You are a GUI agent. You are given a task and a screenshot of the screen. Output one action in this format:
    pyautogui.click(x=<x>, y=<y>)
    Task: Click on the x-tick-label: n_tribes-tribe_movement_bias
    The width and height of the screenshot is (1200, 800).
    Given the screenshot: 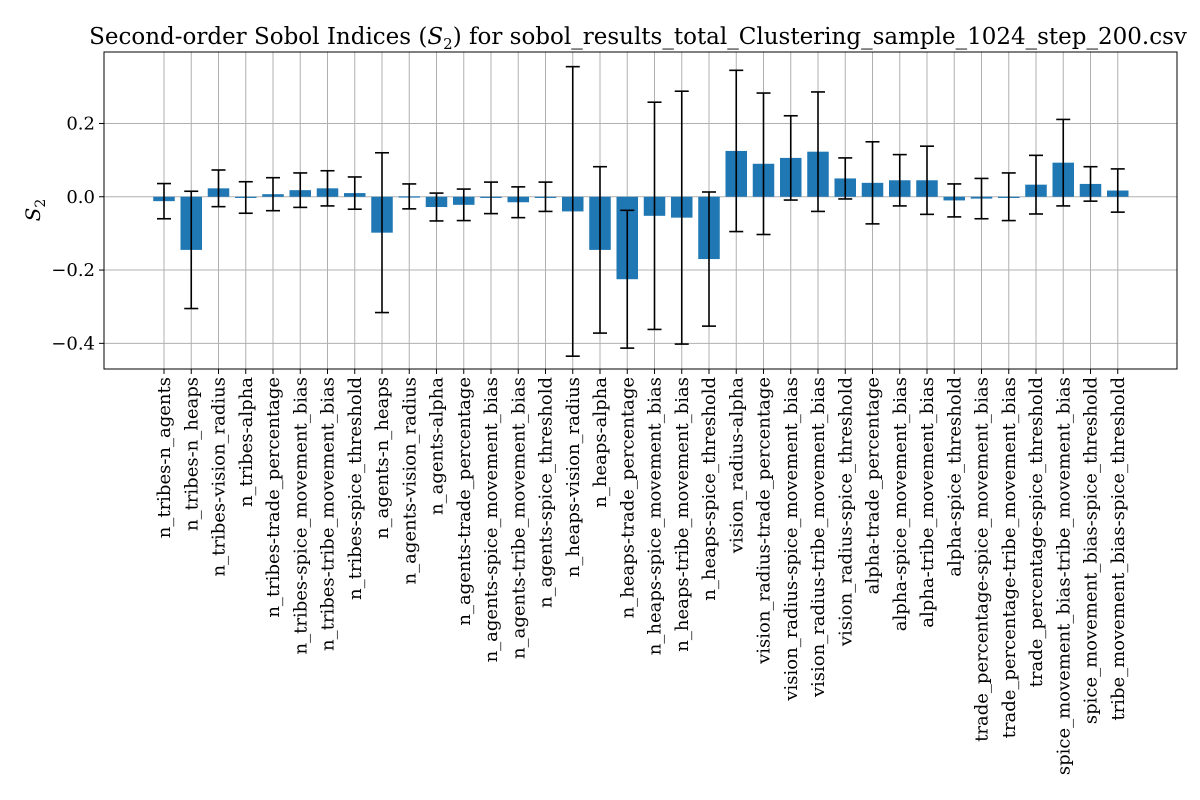 What is the action you would take?
    pyautogui.click(x=328, y=514)
    